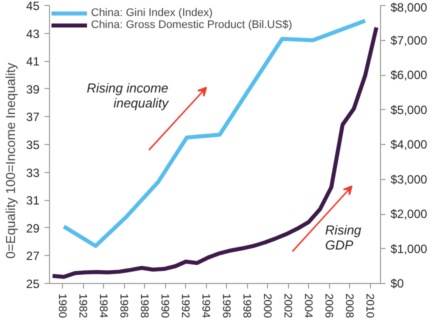 The width and height of the screenshot is (432, 323). Describe the element at coordinates (33, 89) in the screenshot. I see `y-tick-label: 39` at that location.